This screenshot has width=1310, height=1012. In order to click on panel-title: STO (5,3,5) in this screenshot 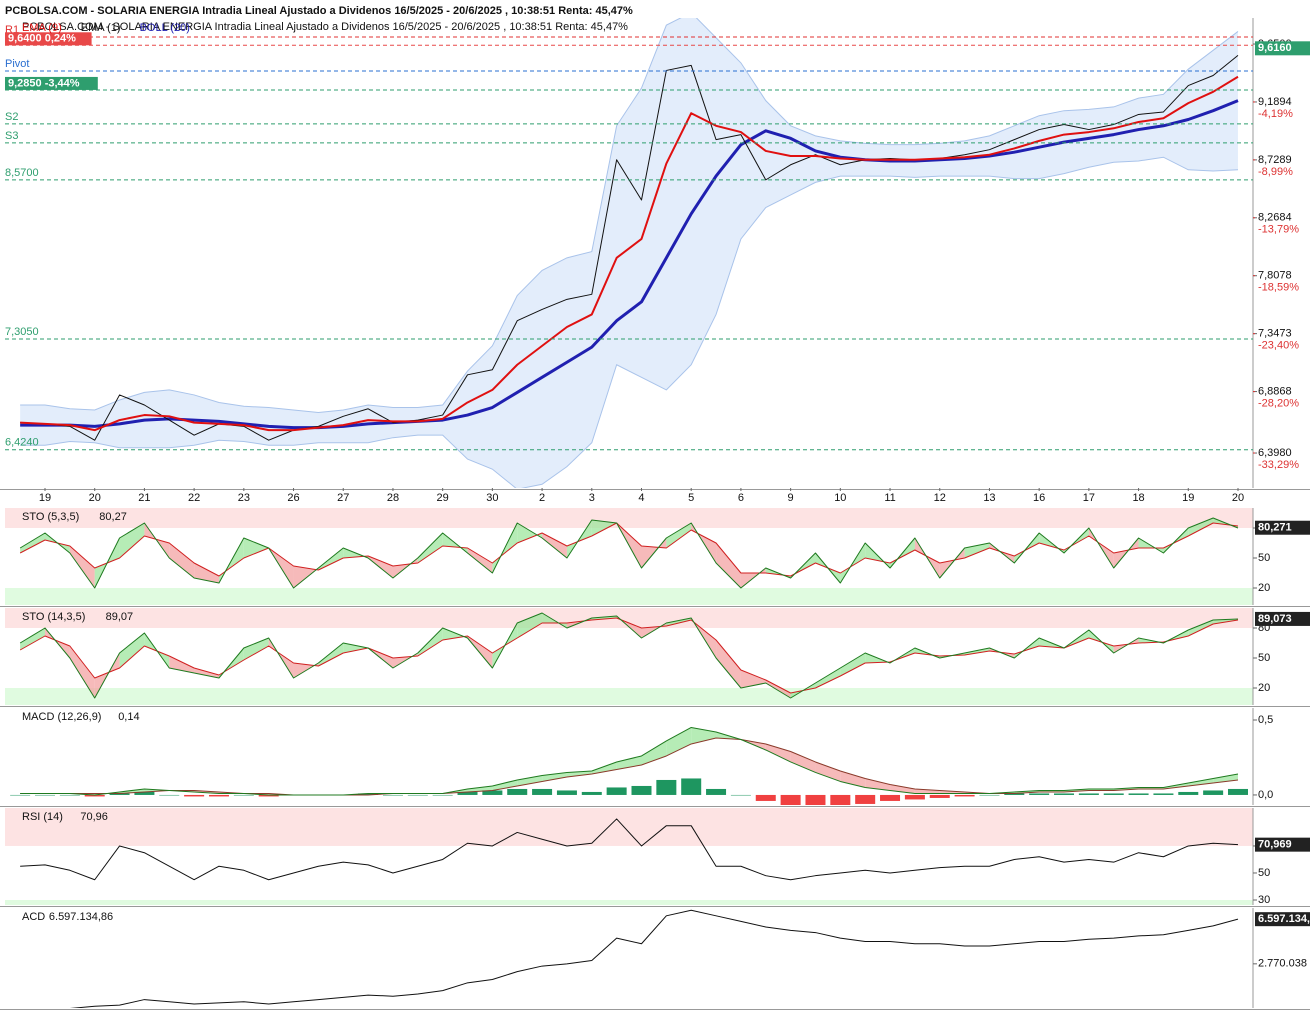, I will do `click(50, 517)`.